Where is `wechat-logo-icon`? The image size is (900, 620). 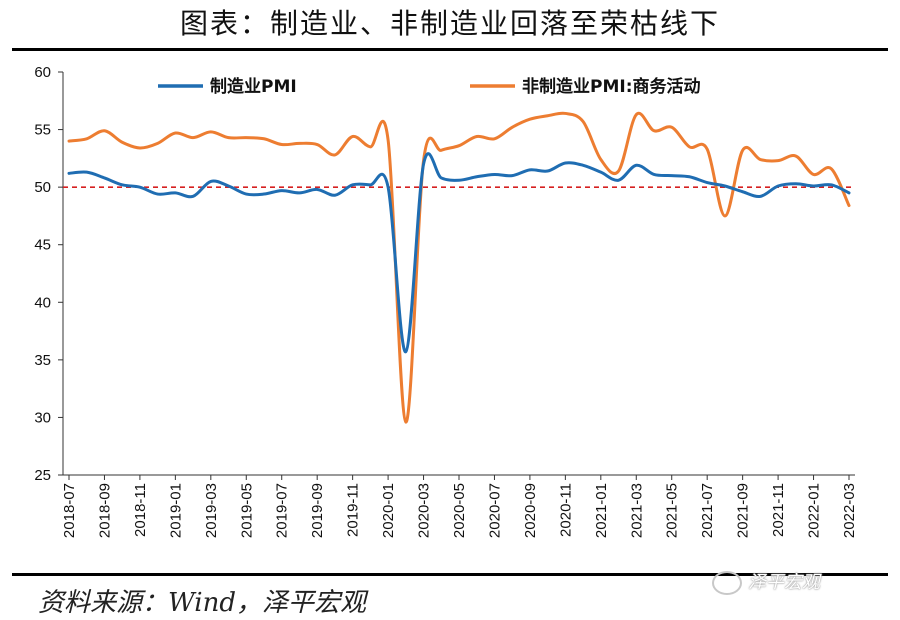 wechat-logo-icon is located at coordinates (727, 583).